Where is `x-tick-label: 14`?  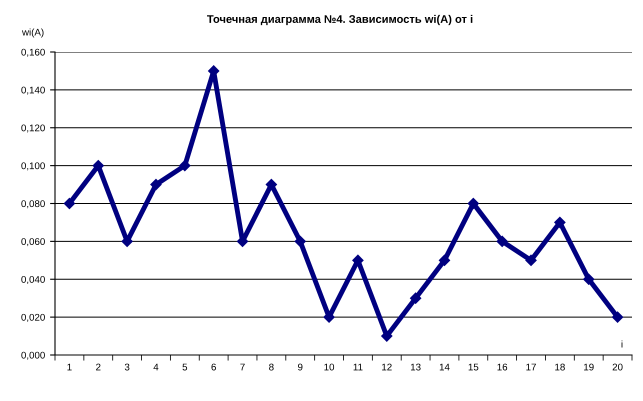 x-tick-label: 14 is located at coordinates (445, 367).